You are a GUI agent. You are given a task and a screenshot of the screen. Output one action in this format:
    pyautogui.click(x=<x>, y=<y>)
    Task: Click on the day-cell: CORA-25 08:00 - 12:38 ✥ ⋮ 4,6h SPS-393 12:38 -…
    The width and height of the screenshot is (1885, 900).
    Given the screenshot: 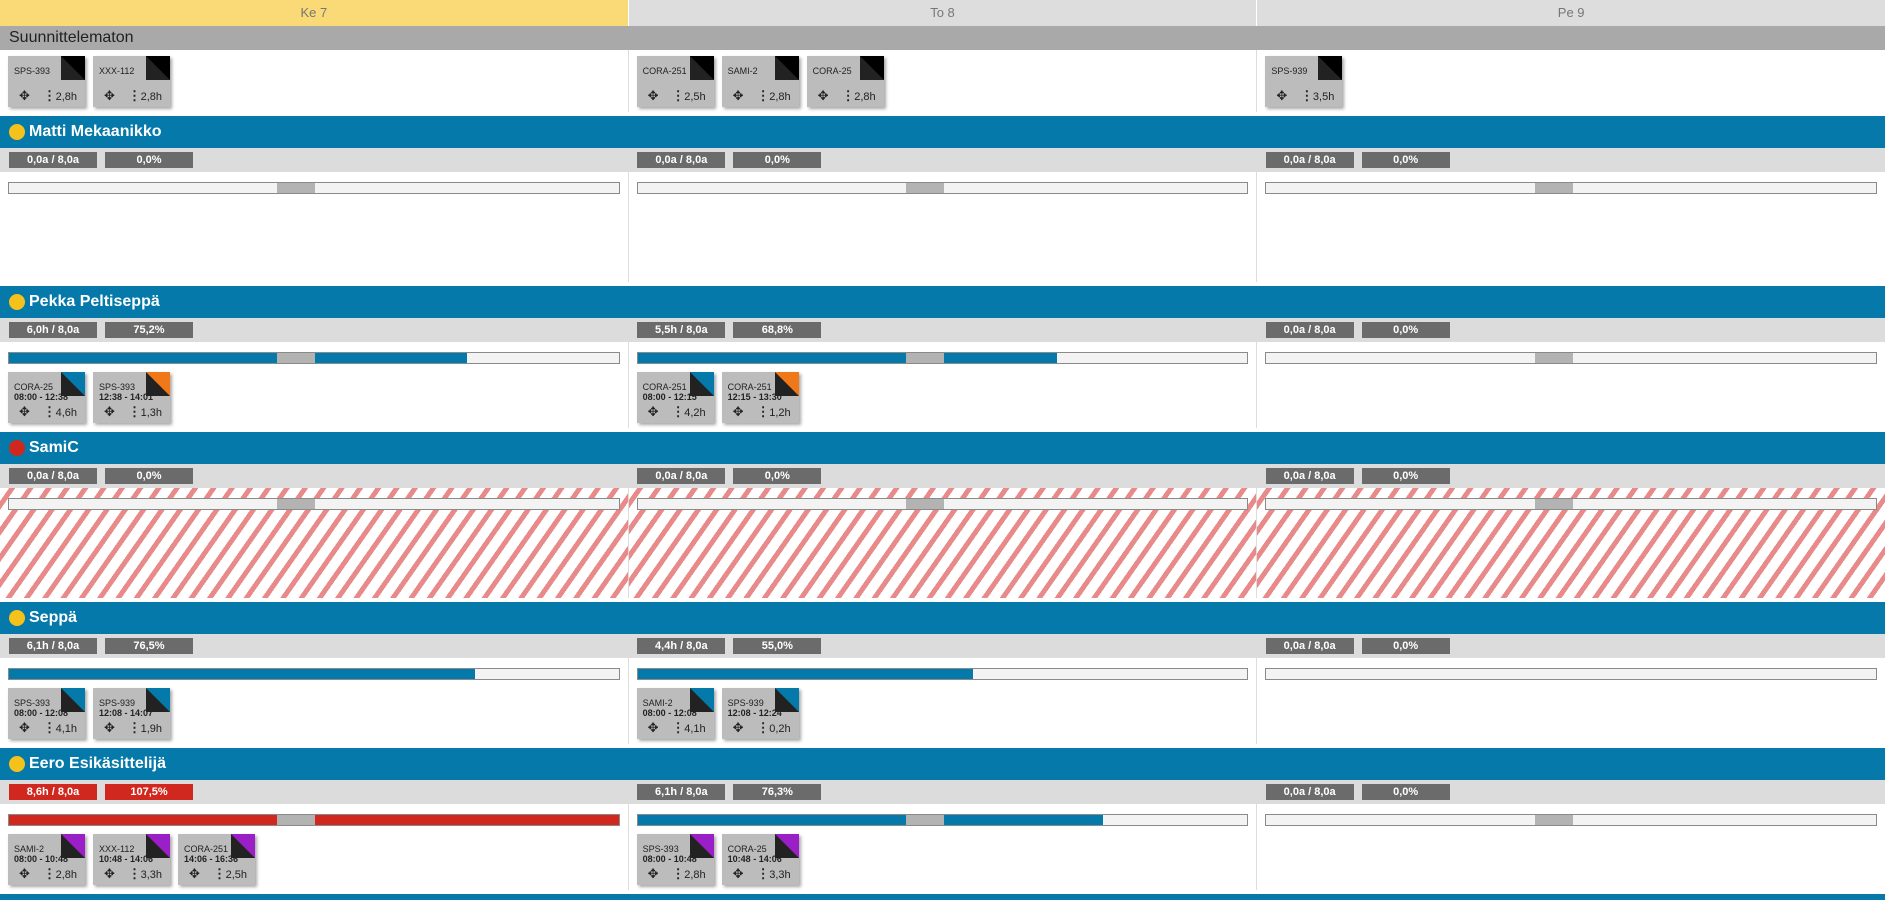 What is the action you would take?
    pyautogui.click(x=314, y=385)
    